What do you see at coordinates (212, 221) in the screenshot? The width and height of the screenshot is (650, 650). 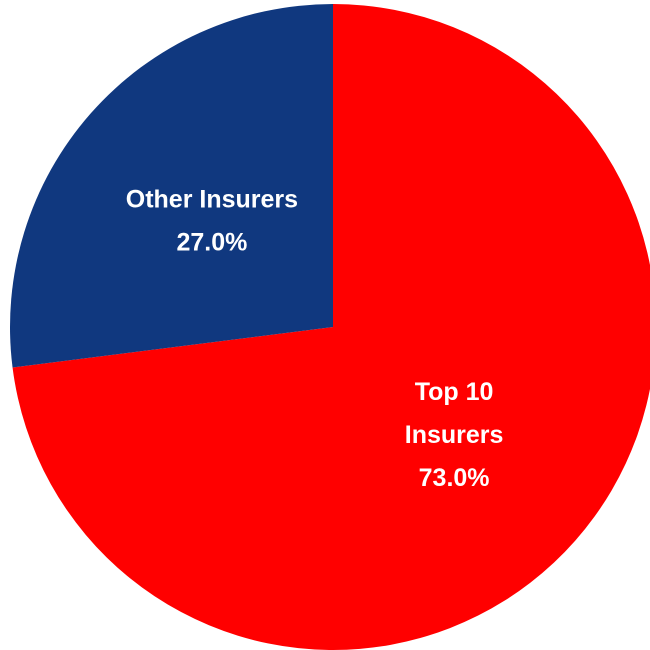 I see `pie-slice-label-1: Other Insurers 27.0%` at bounding box center [212, 221].